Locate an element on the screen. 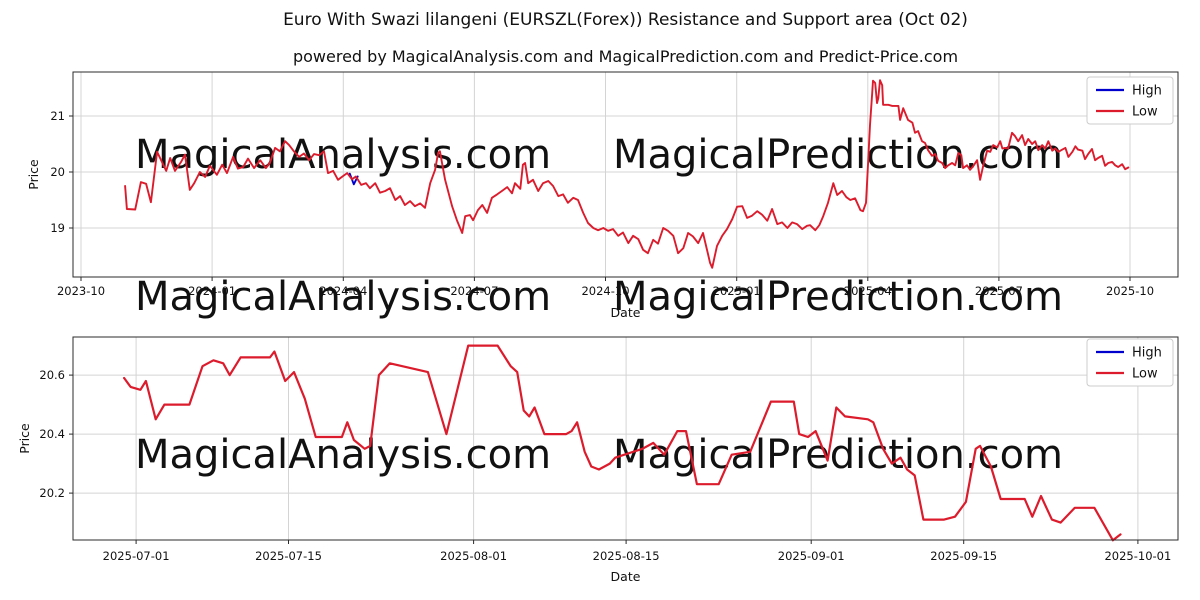 The image size is (1200, 600). x-tick-label: 2025-09-01 is located at coordinates (811, 556).